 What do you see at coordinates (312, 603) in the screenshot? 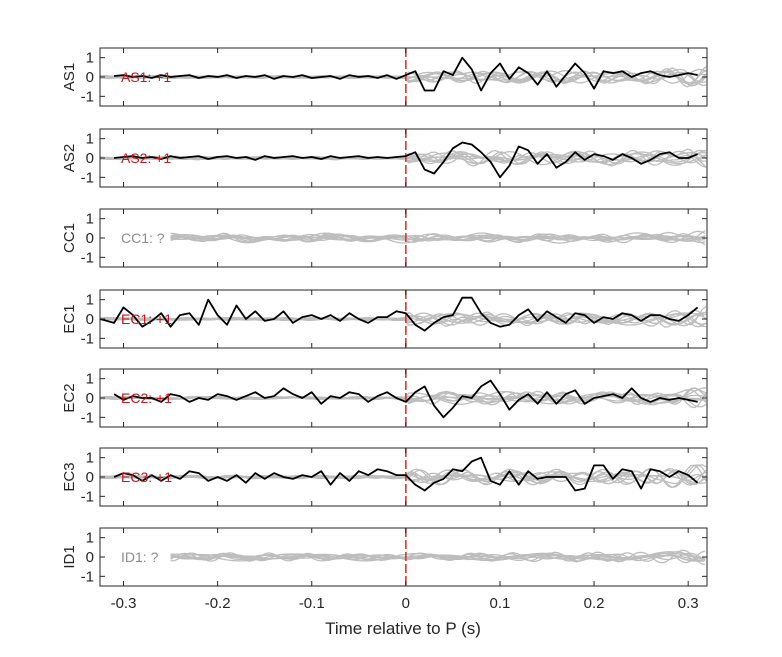
I see `x-tick-label: -0.1` at bounding box center [312, 603].